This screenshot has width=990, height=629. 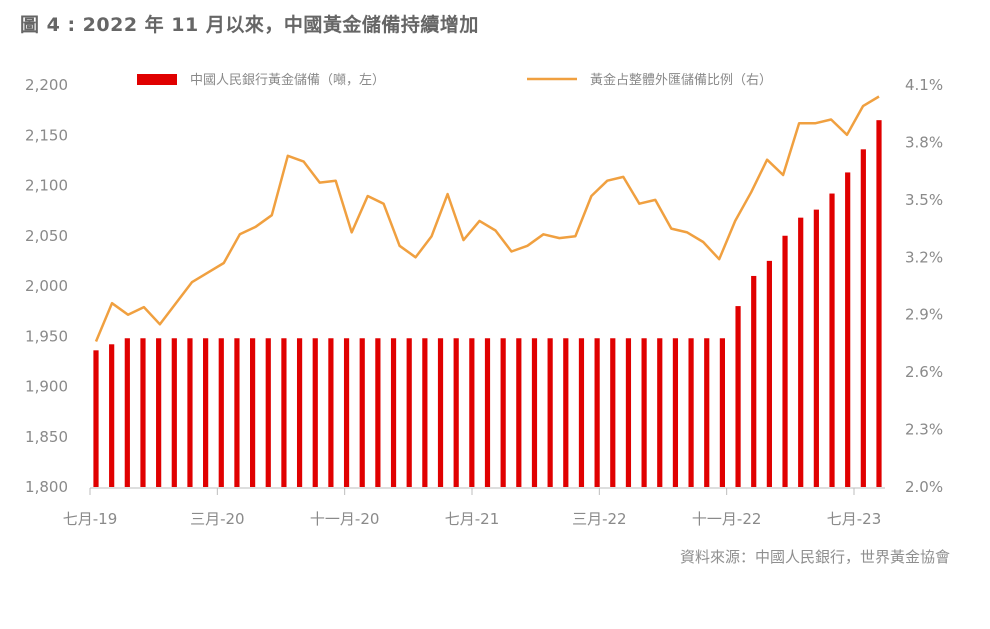 I want to click on source-note: 資料來源：中國人民銀行，世界黃金協會, so click(x=814, y=557).